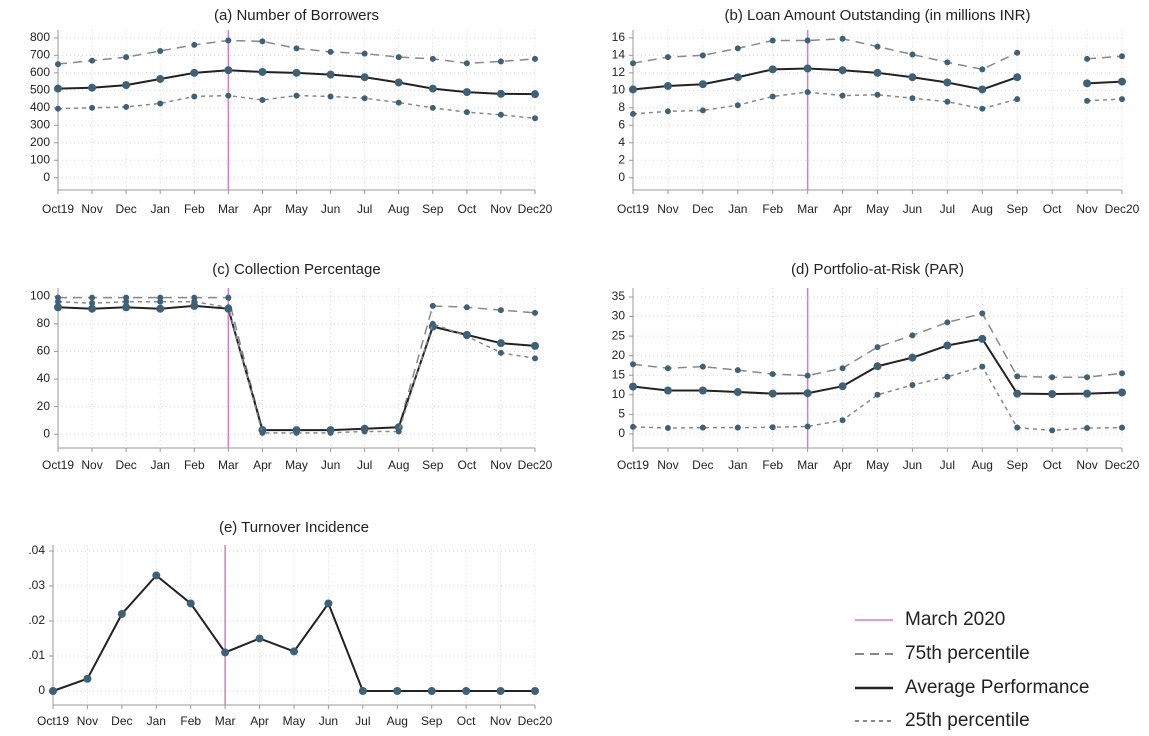 The image size is (1149, 736). What do you see at coordinates (40, 124) in the screenshot?
I see `y-tick-label: 300` at bounding box center [40, 124].